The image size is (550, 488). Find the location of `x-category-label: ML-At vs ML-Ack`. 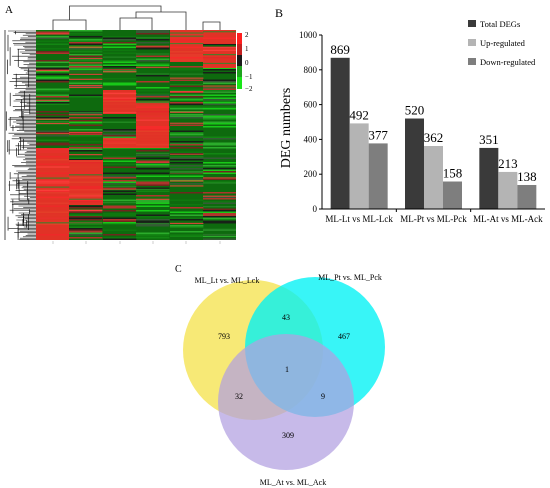

x-category-label: ML-At vs ML-Ack is located at coordinates (508, 219).